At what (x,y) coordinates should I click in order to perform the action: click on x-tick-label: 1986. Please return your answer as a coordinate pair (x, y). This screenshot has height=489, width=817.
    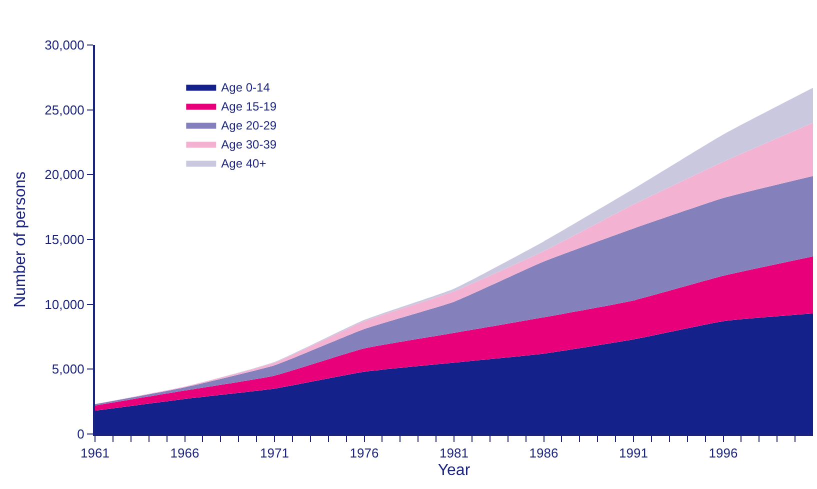
    Looking at the image, I should click on (543, 453).